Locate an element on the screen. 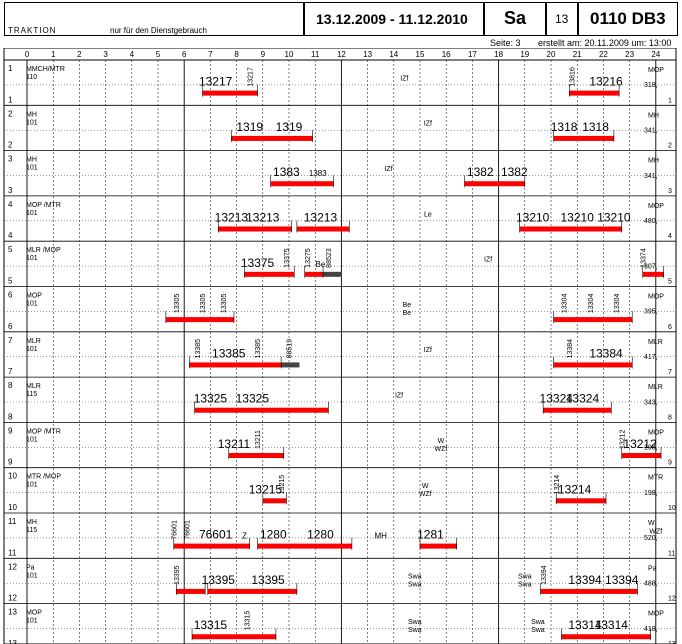 Image resolution: width=682 pixels, height=644 pixels. row-number: 6 is located at coordinates (10, 295).